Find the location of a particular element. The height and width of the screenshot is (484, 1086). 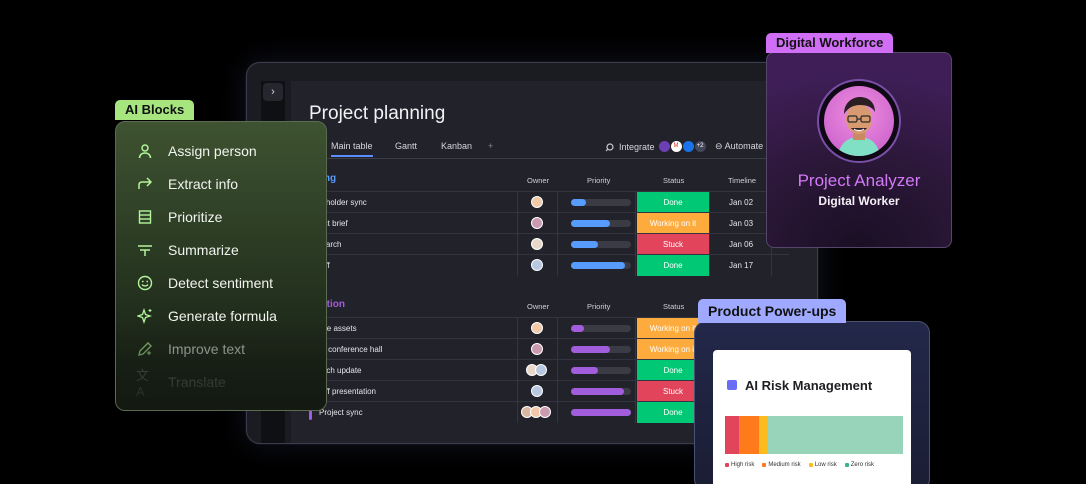

tab-kanban: Kanban is located at coordinates (457, 146).